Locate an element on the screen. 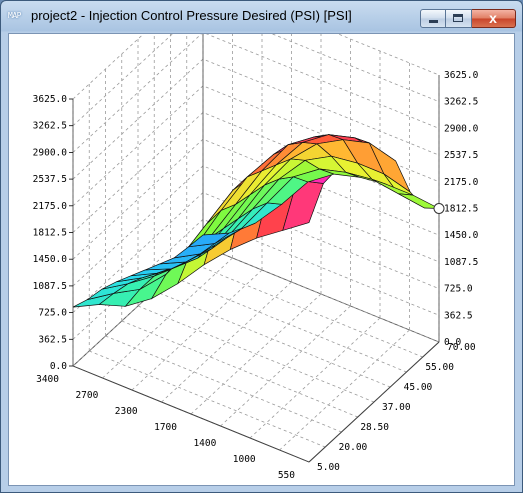  z-tick-right: 1812.5 is located at coordinates (461, 209).